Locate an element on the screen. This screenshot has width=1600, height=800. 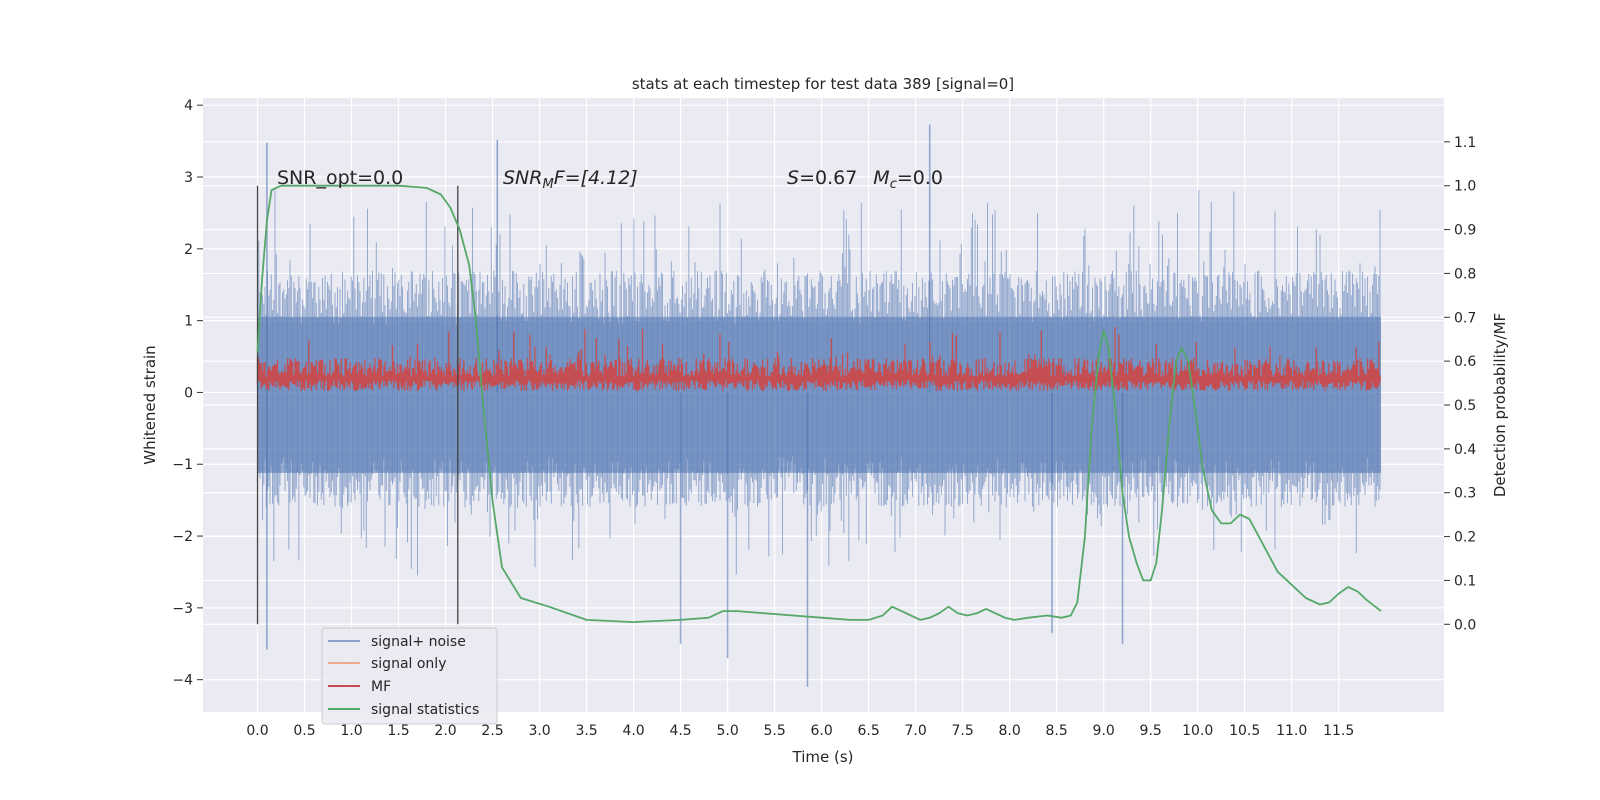
y-left-tick-label: −4 is located at coordinates (182, 681).